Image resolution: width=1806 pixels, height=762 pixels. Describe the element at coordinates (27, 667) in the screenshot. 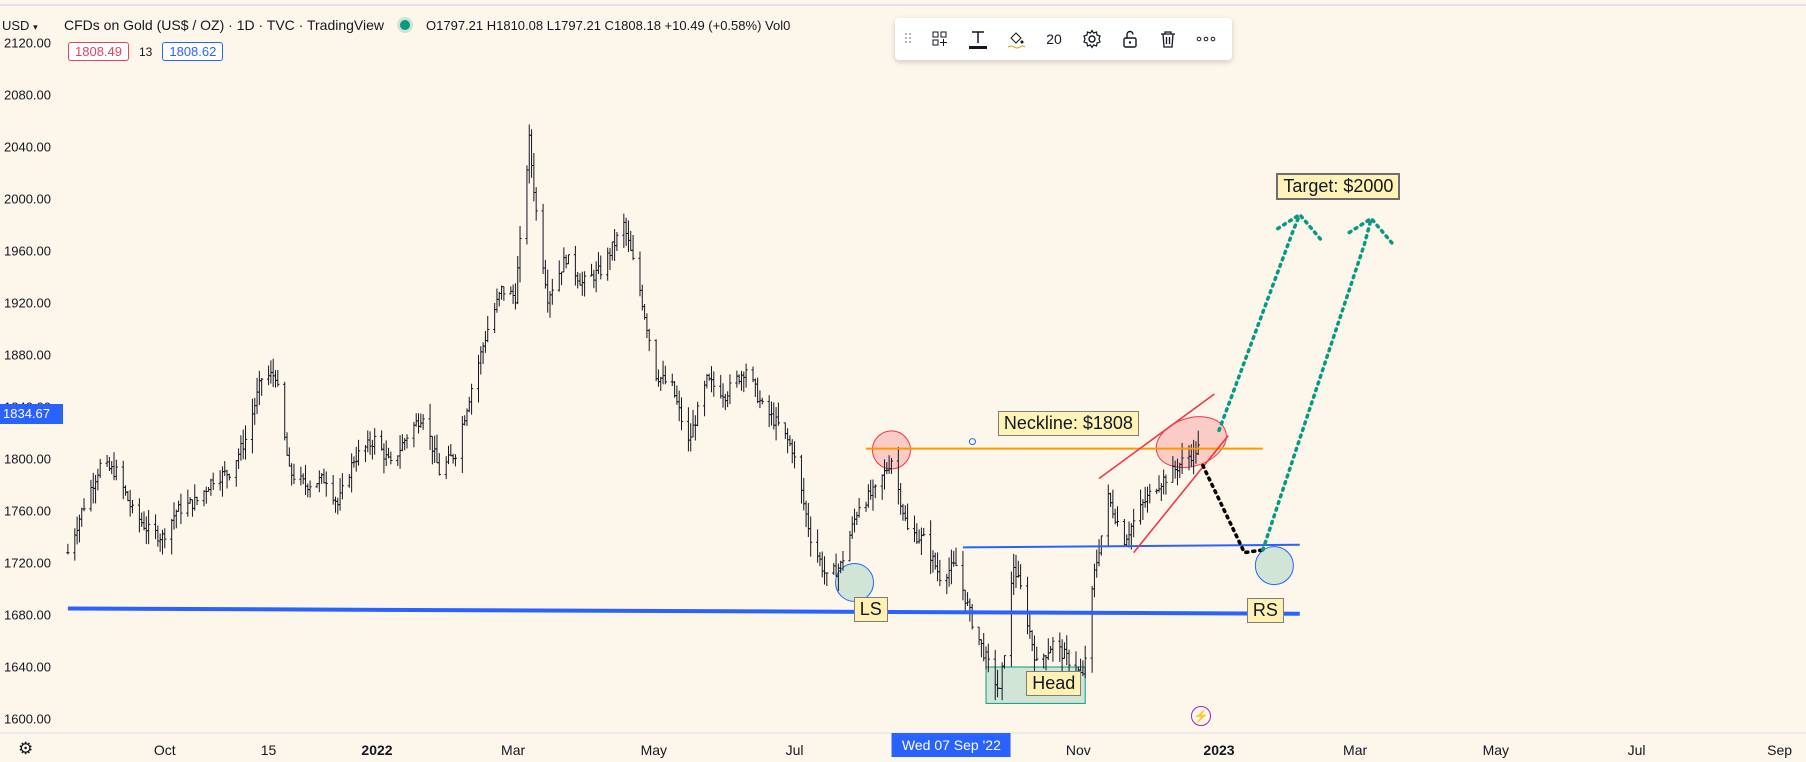

I see `price-tick-label: 1640.00` at that location.